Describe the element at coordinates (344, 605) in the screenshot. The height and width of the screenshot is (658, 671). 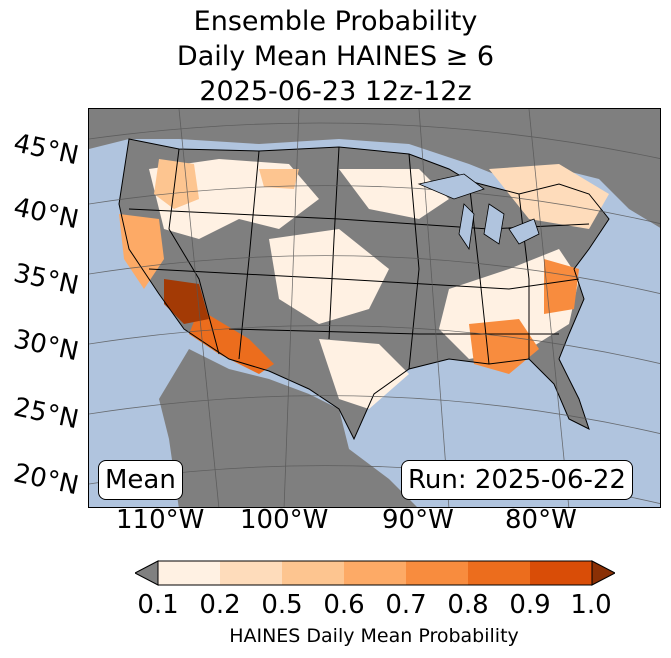
I see `colorbar-tick-3: 0.6` at that location.